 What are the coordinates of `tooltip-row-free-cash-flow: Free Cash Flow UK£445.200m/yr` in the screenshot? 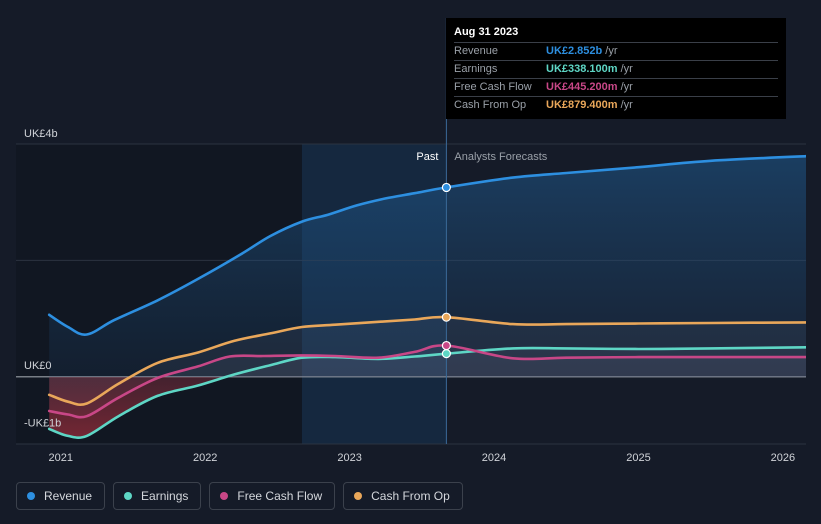 It's located at (616, 87).